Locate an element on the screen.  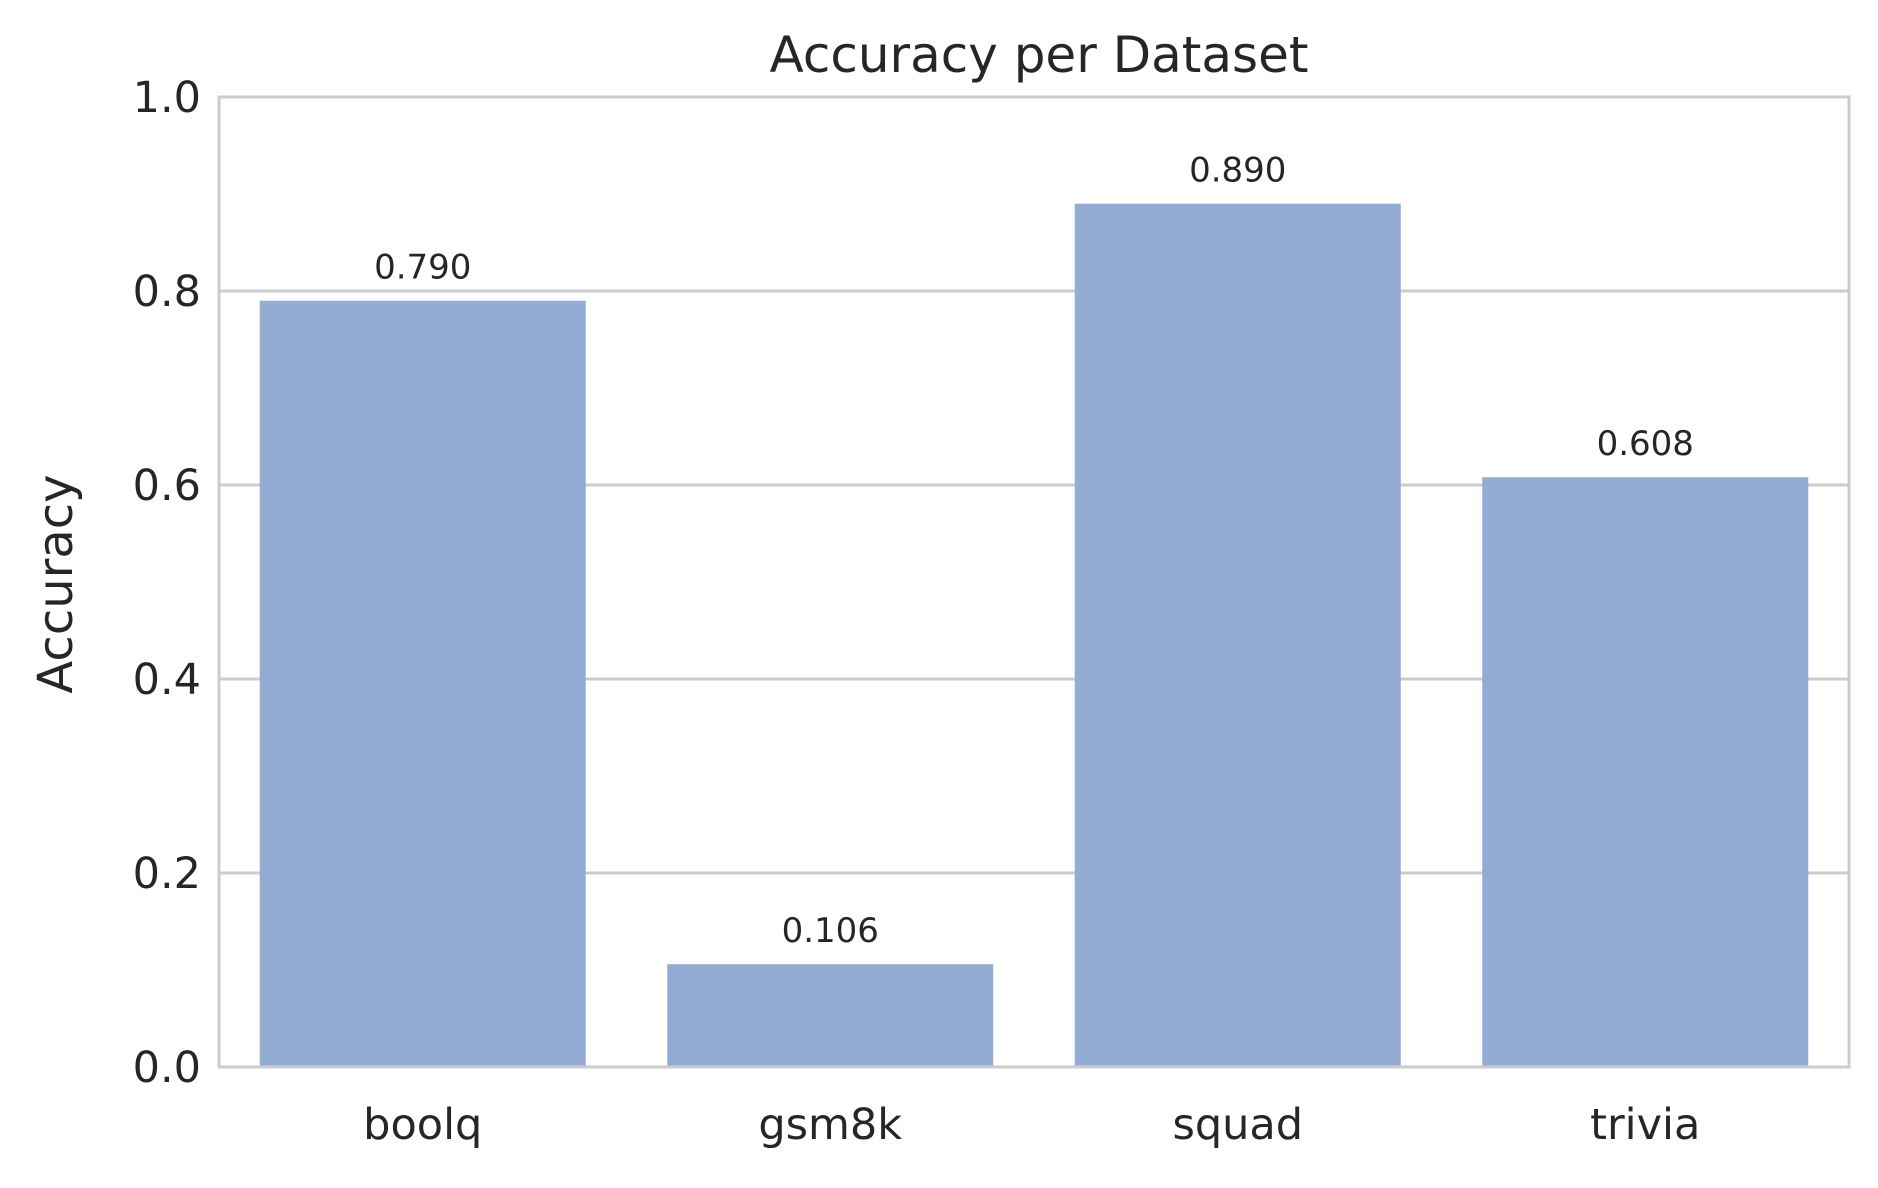
y-tick-label: 1.0 is located at coordinates (167, 98).